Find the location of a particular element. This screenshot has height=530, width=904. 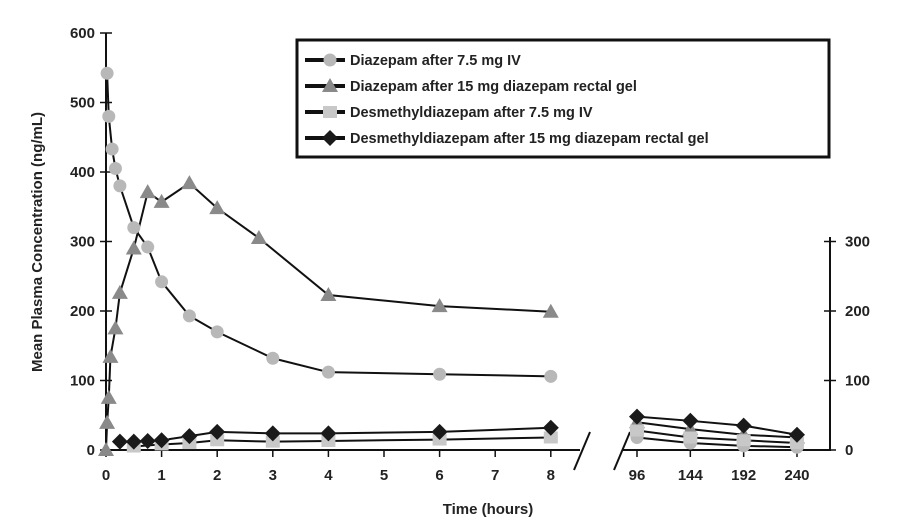

series-line-1-late is located at coordinates (717, 430).